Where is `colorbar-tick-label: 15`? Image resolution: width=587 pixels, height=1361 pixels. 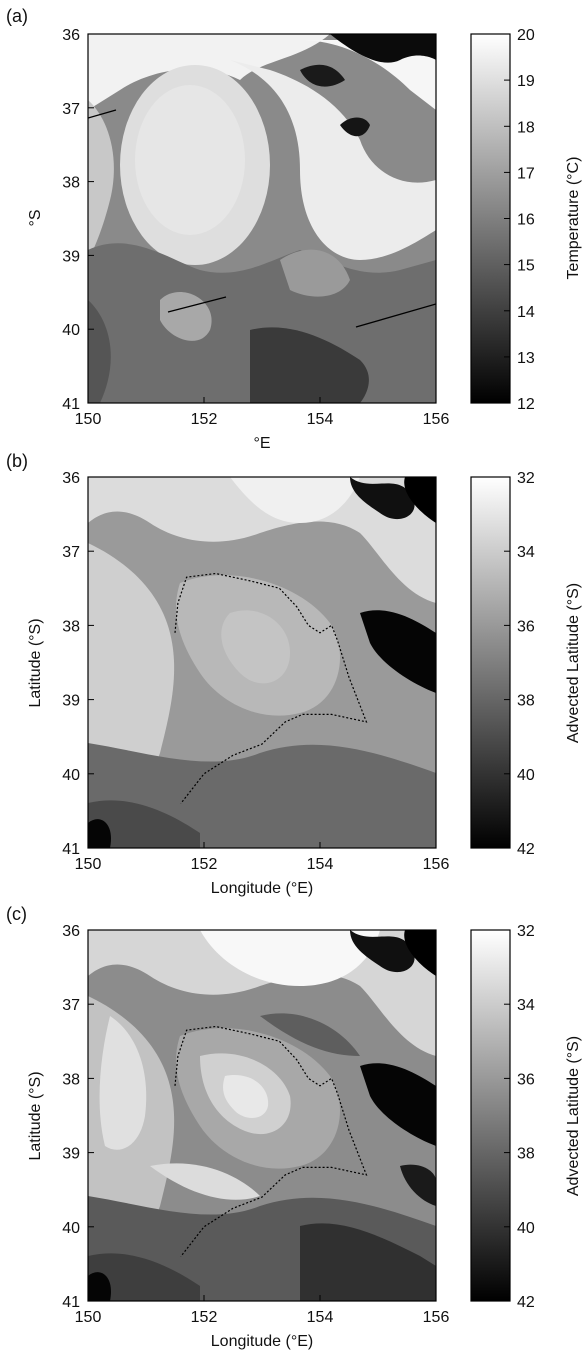 colorbar-tick-label: 15 is located at coordinates (526, 266).